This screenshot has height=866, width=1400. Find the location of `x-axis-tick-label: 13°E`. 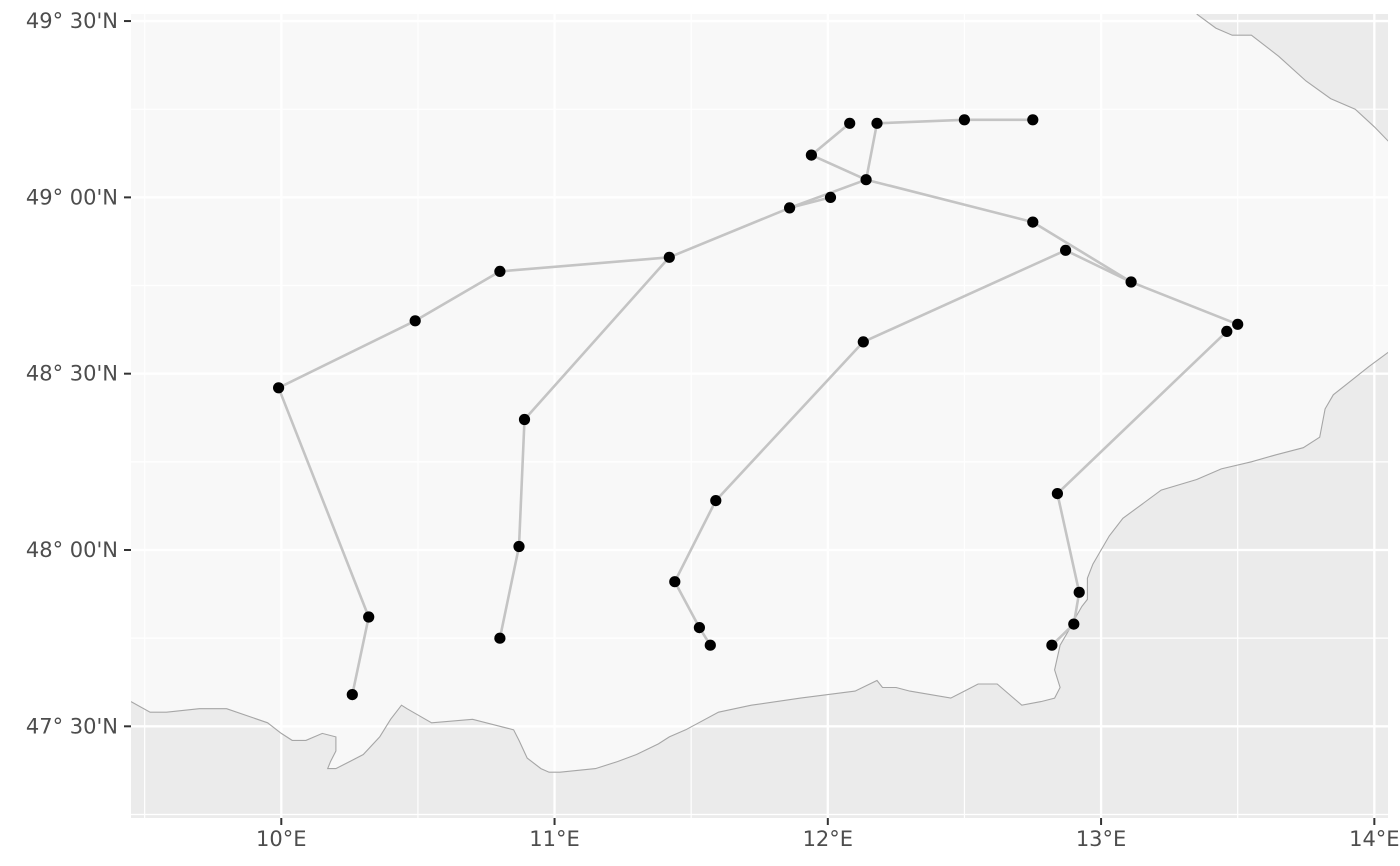

x-axis-tick-label: 13°E is located at coordinates (1101, 839).